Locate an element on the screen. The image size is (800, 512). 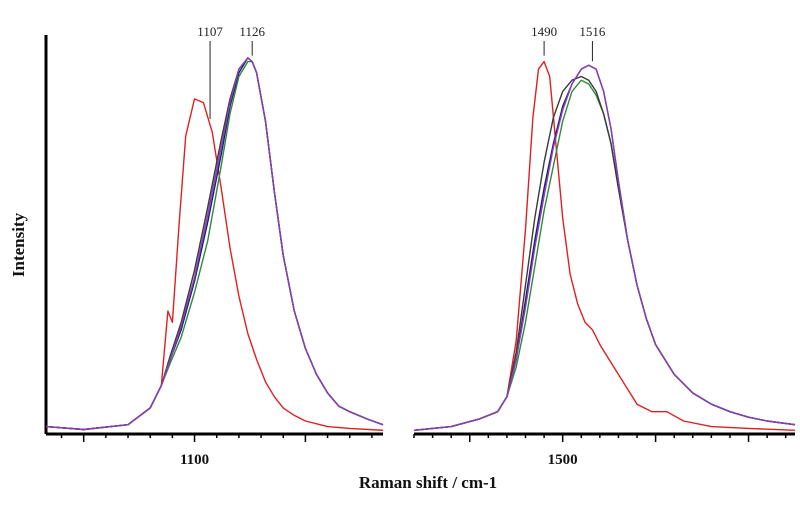
left-peak-label: 1126 is located at coordinates (252, 31).